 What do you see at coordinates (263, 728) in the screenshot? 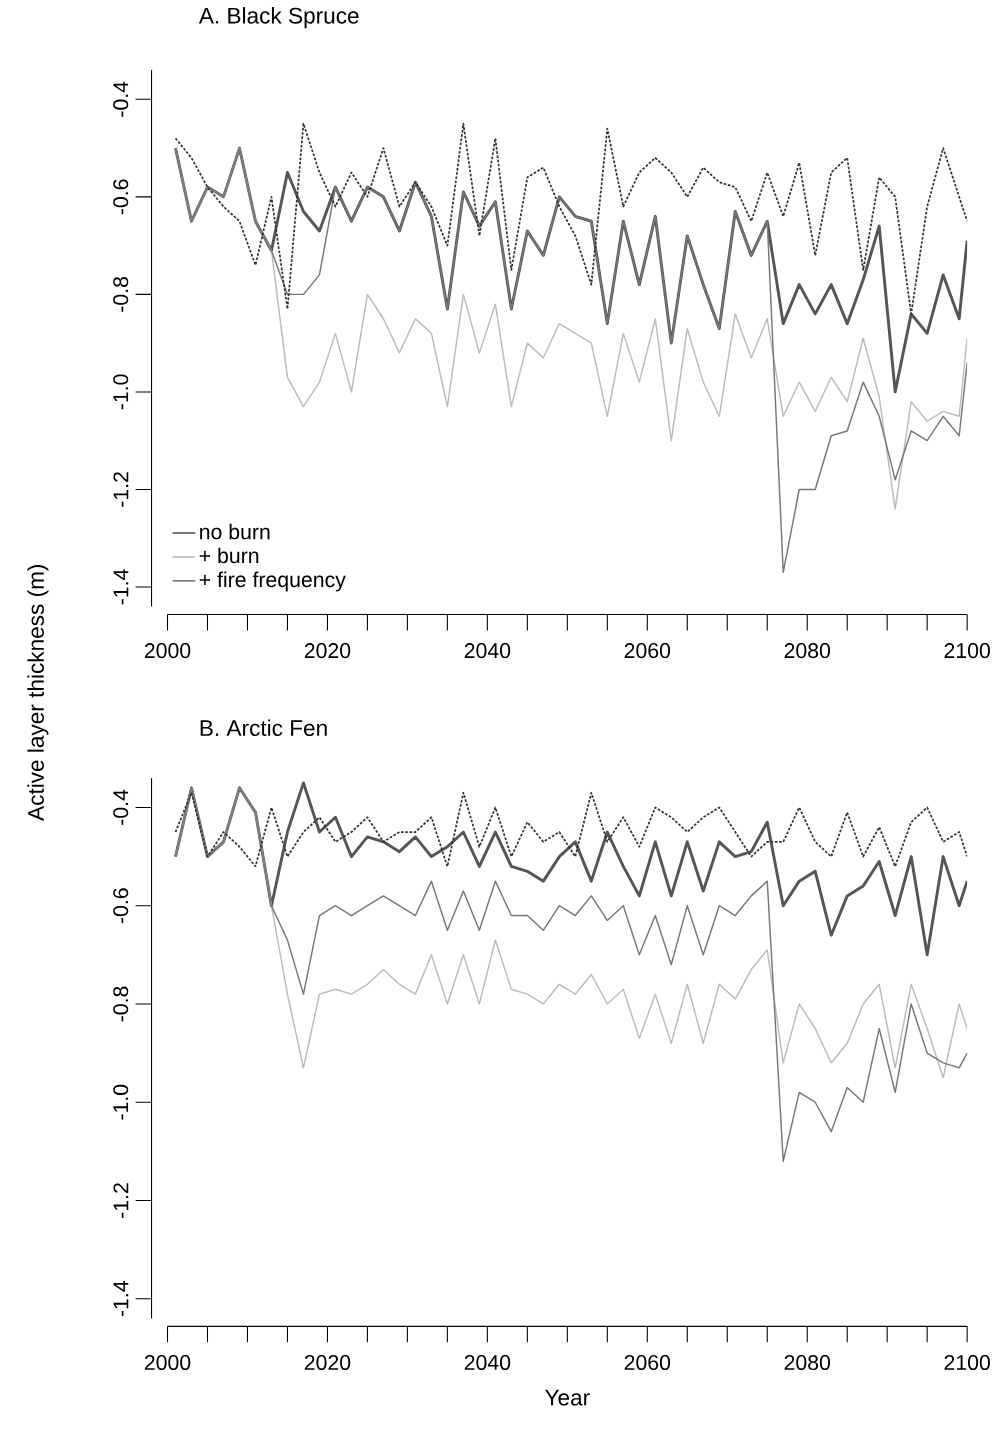
I see `chart-title: B. Arctic Fen` at bounding box center [263, 728].